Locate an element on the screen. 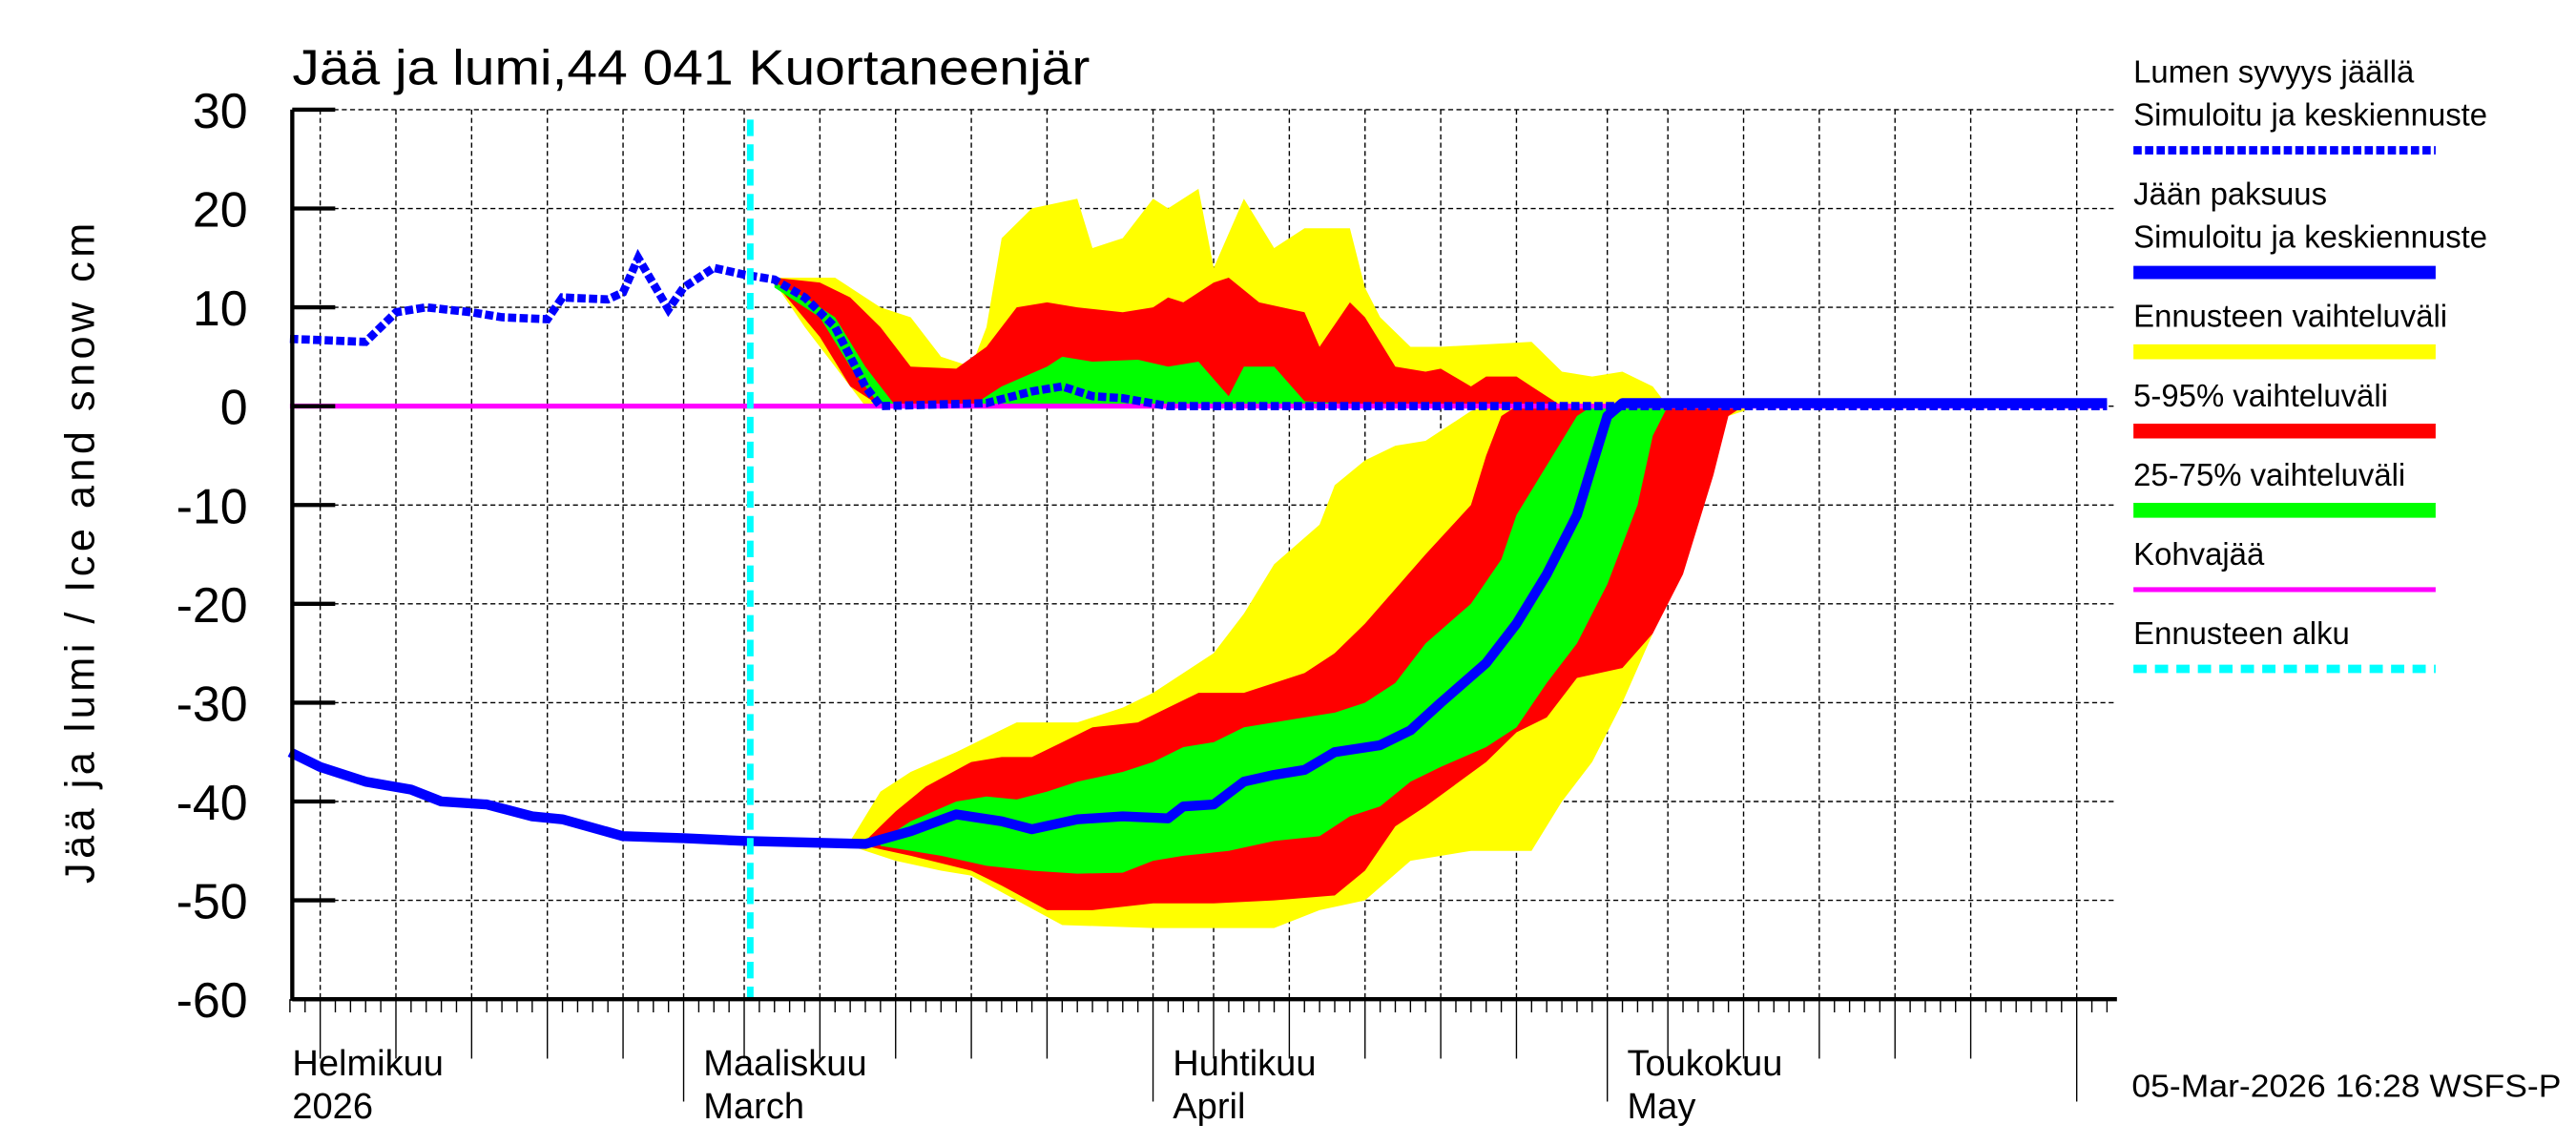  y-tick-label: -20 is located at coordinates (212, 606).